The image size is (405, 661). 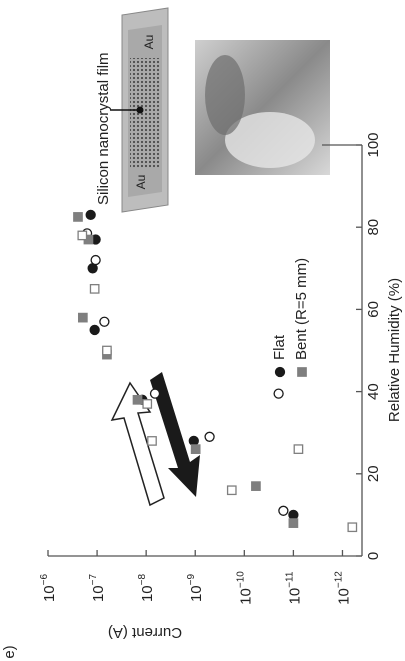 I want to click on y-tick-exp: −7, so click(x=93, y=580).